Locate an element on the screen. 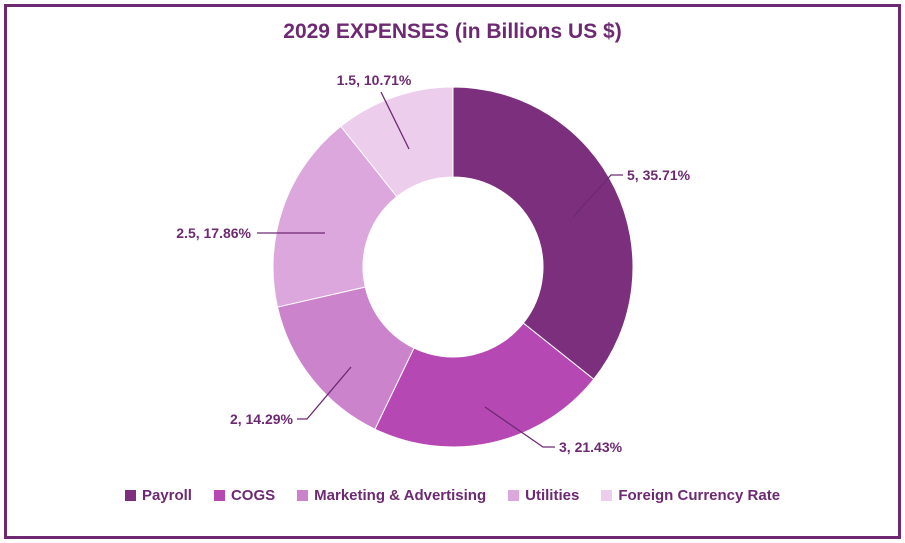  legend-label: Utilities is located at coordinates (552, 495).